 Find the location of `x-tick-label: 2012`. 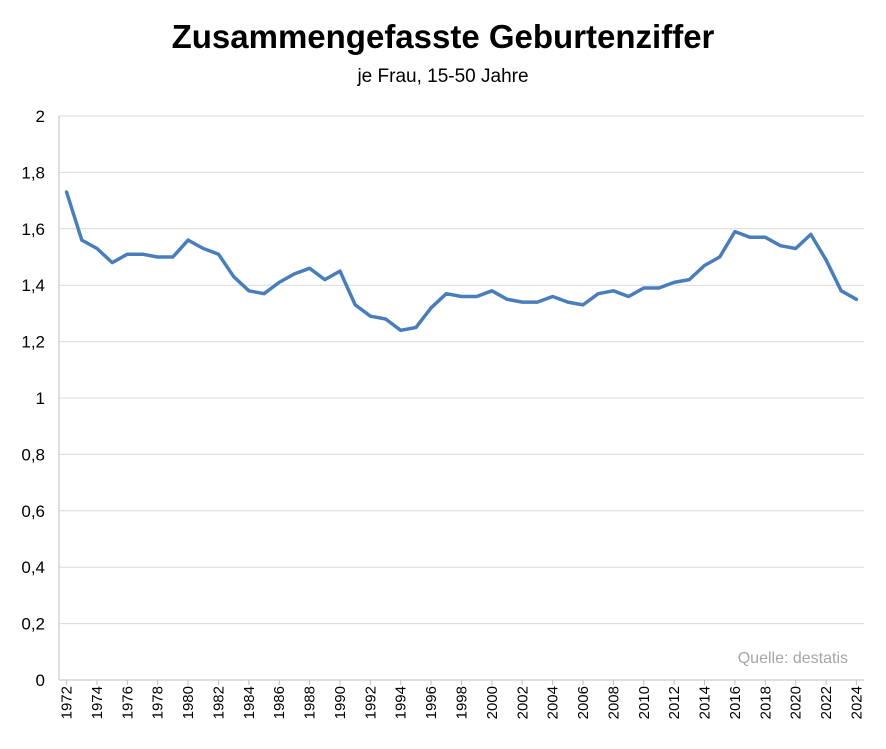

x-tick-label: 2012 is located at coordinates (674, 702).